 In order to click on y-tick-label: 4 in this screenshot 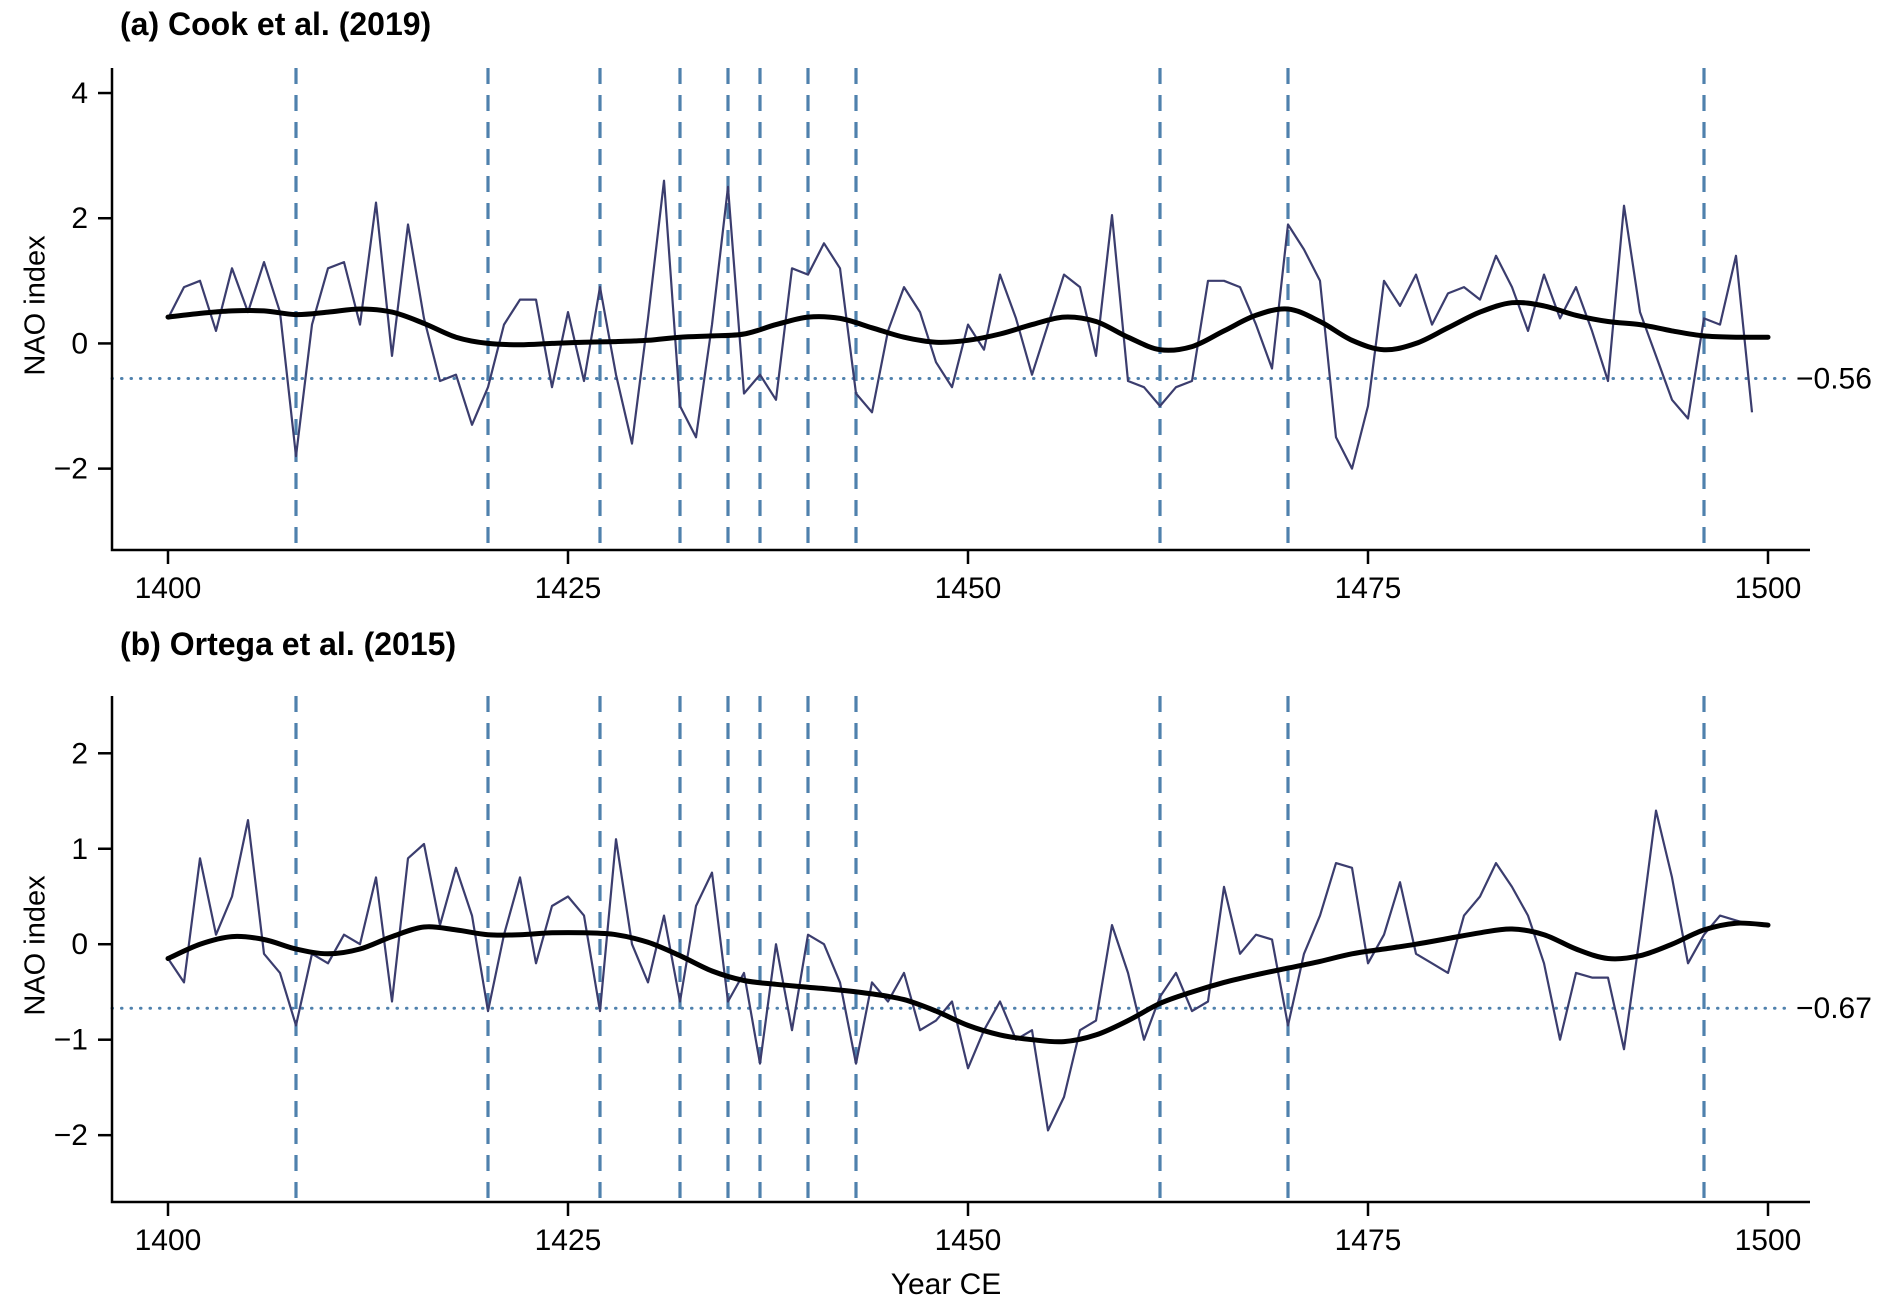, I will do `click(79, 93)`.